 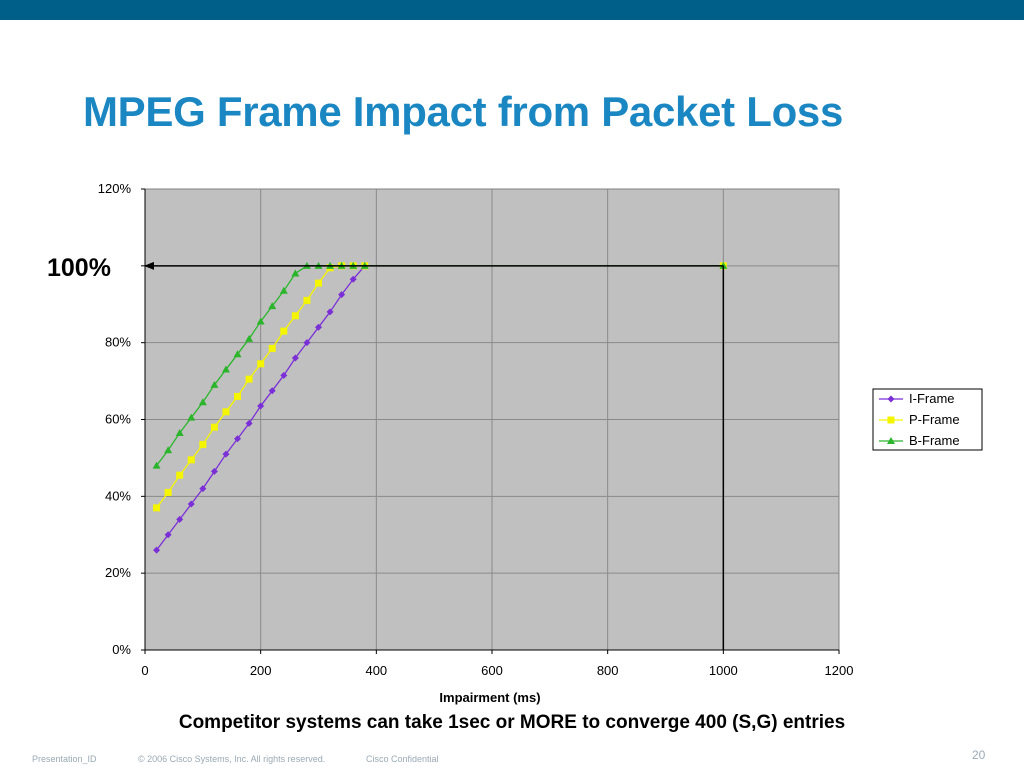 I want to click on page-number: 20, so click(x=979, y=755).